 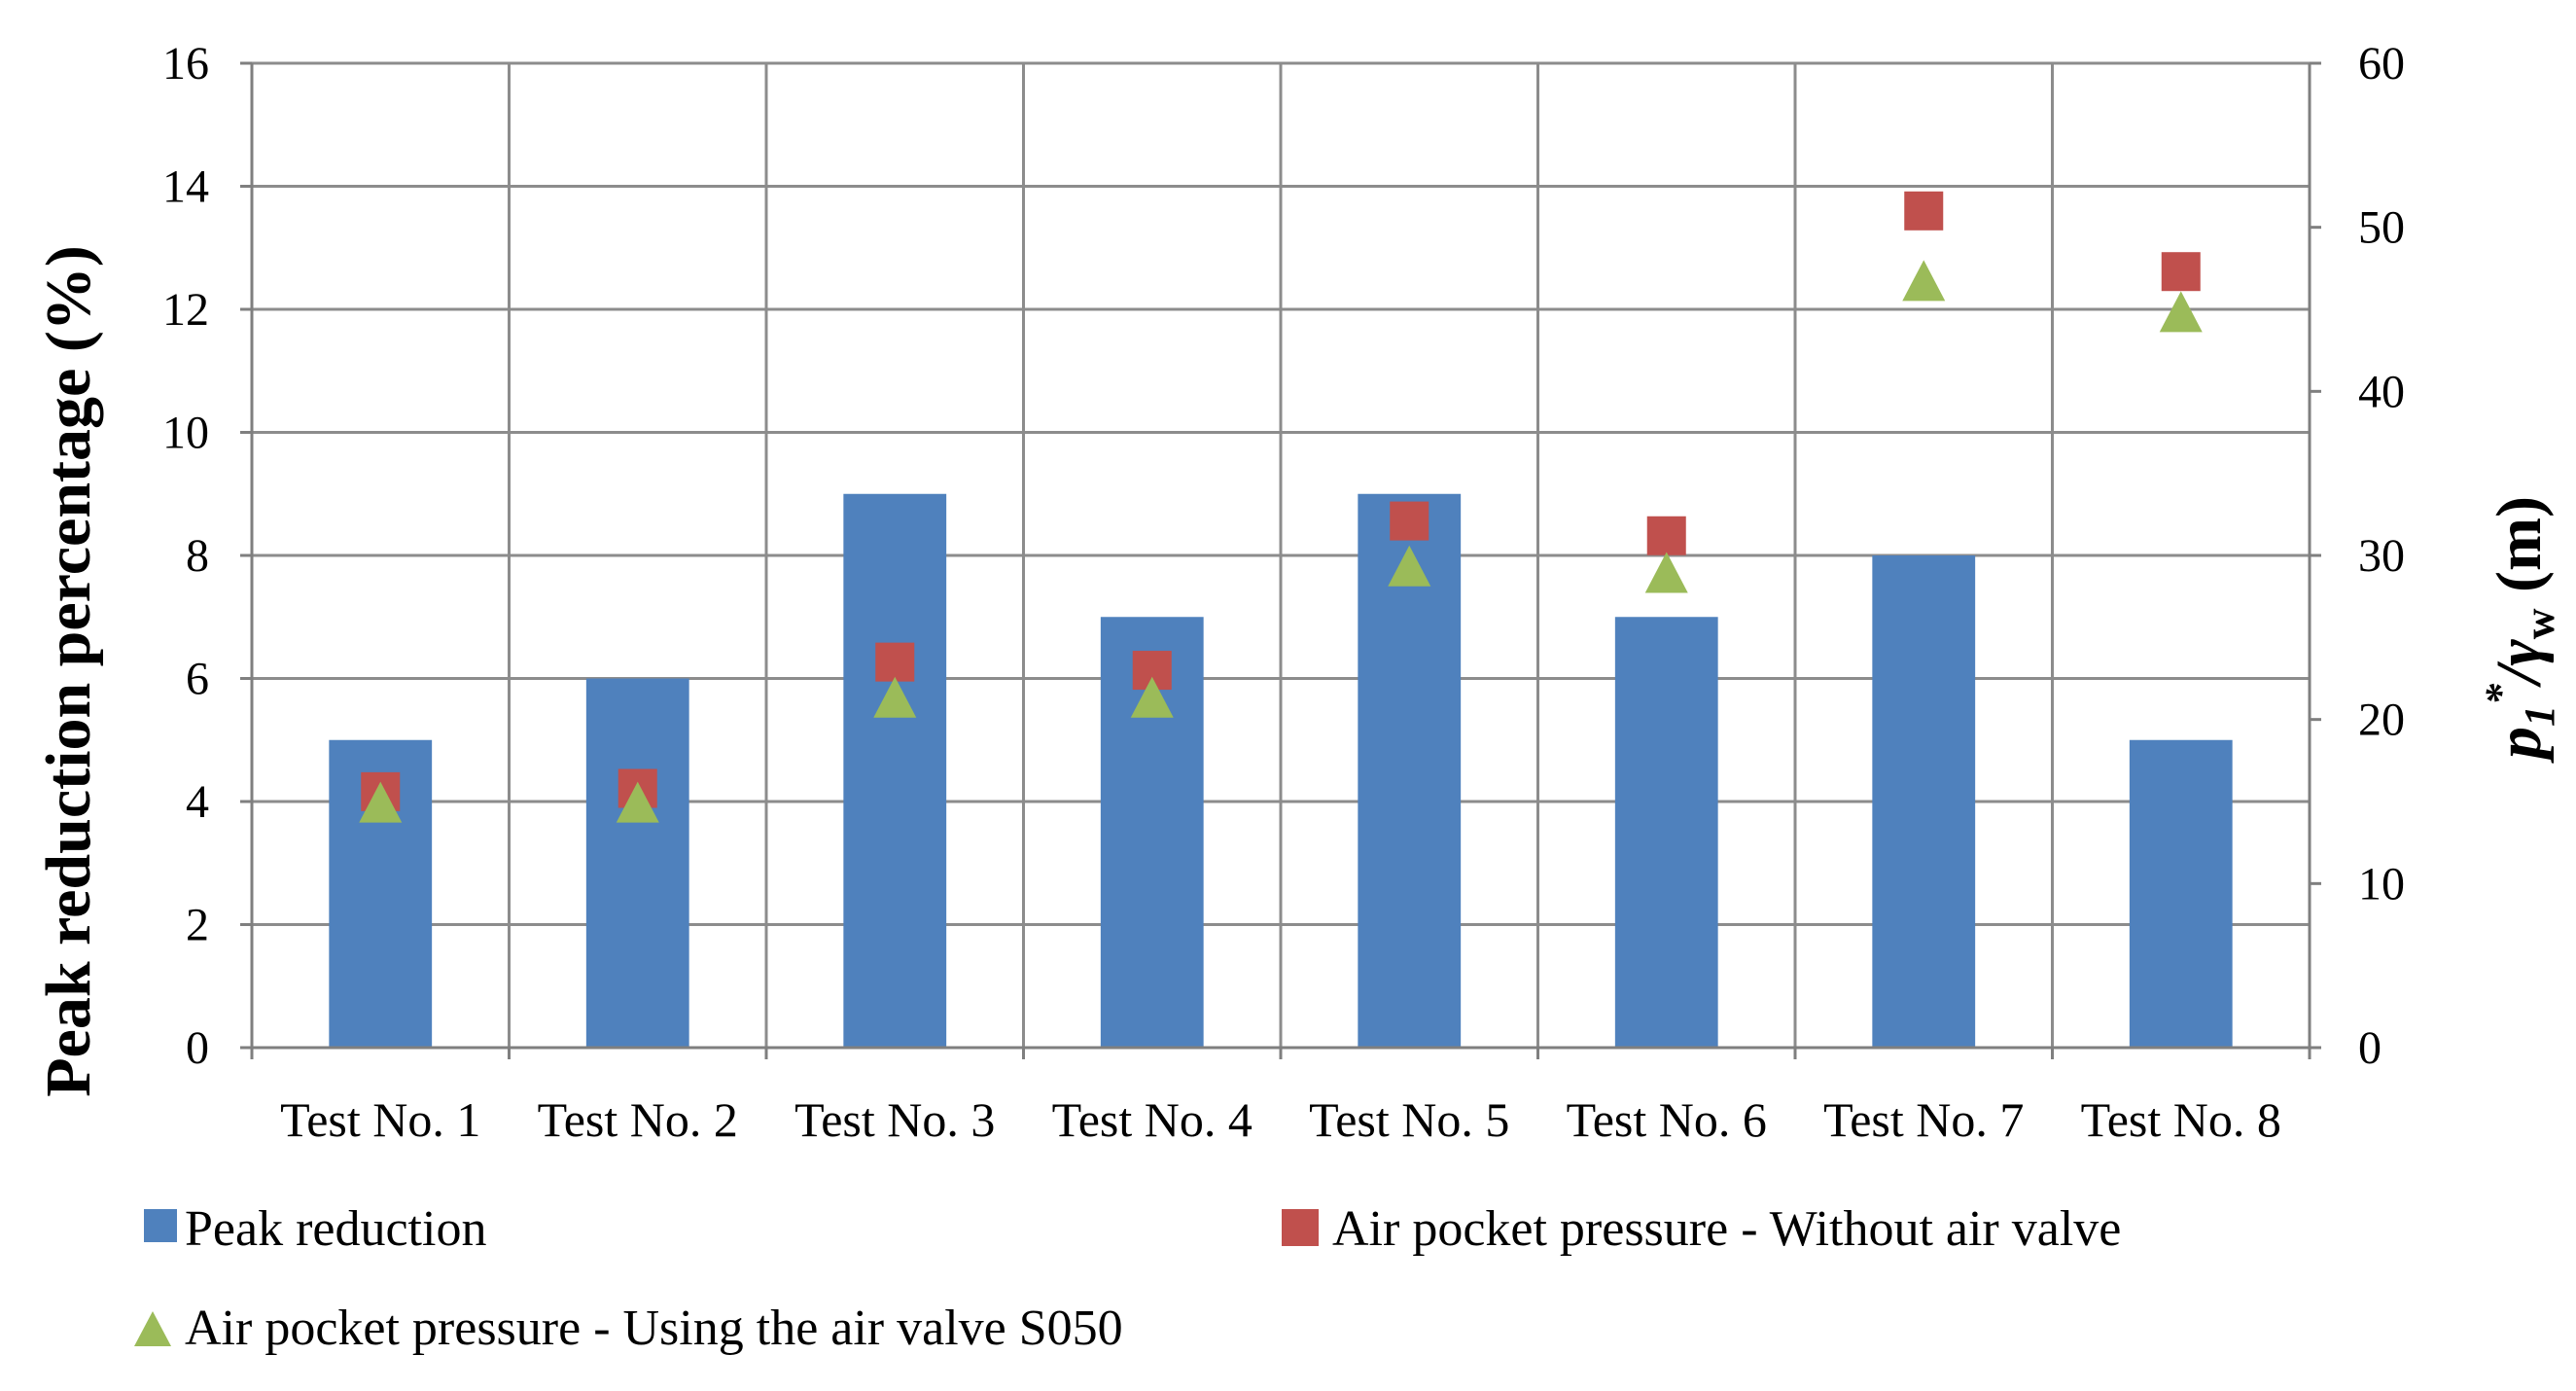 I want to click on y-right-tick-label: 50, so click(x=2382, y=228).